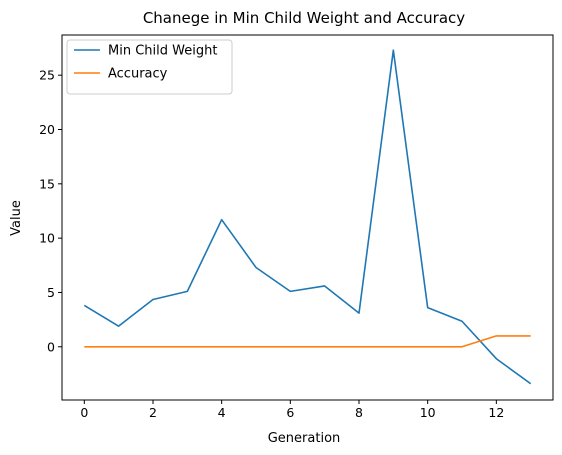 The height and width of the screenshot is (455, 562). Describe the element at coordinates (162, 51) in the screenshot. I see `legend-entry-label: Min Child Weight` at that location.